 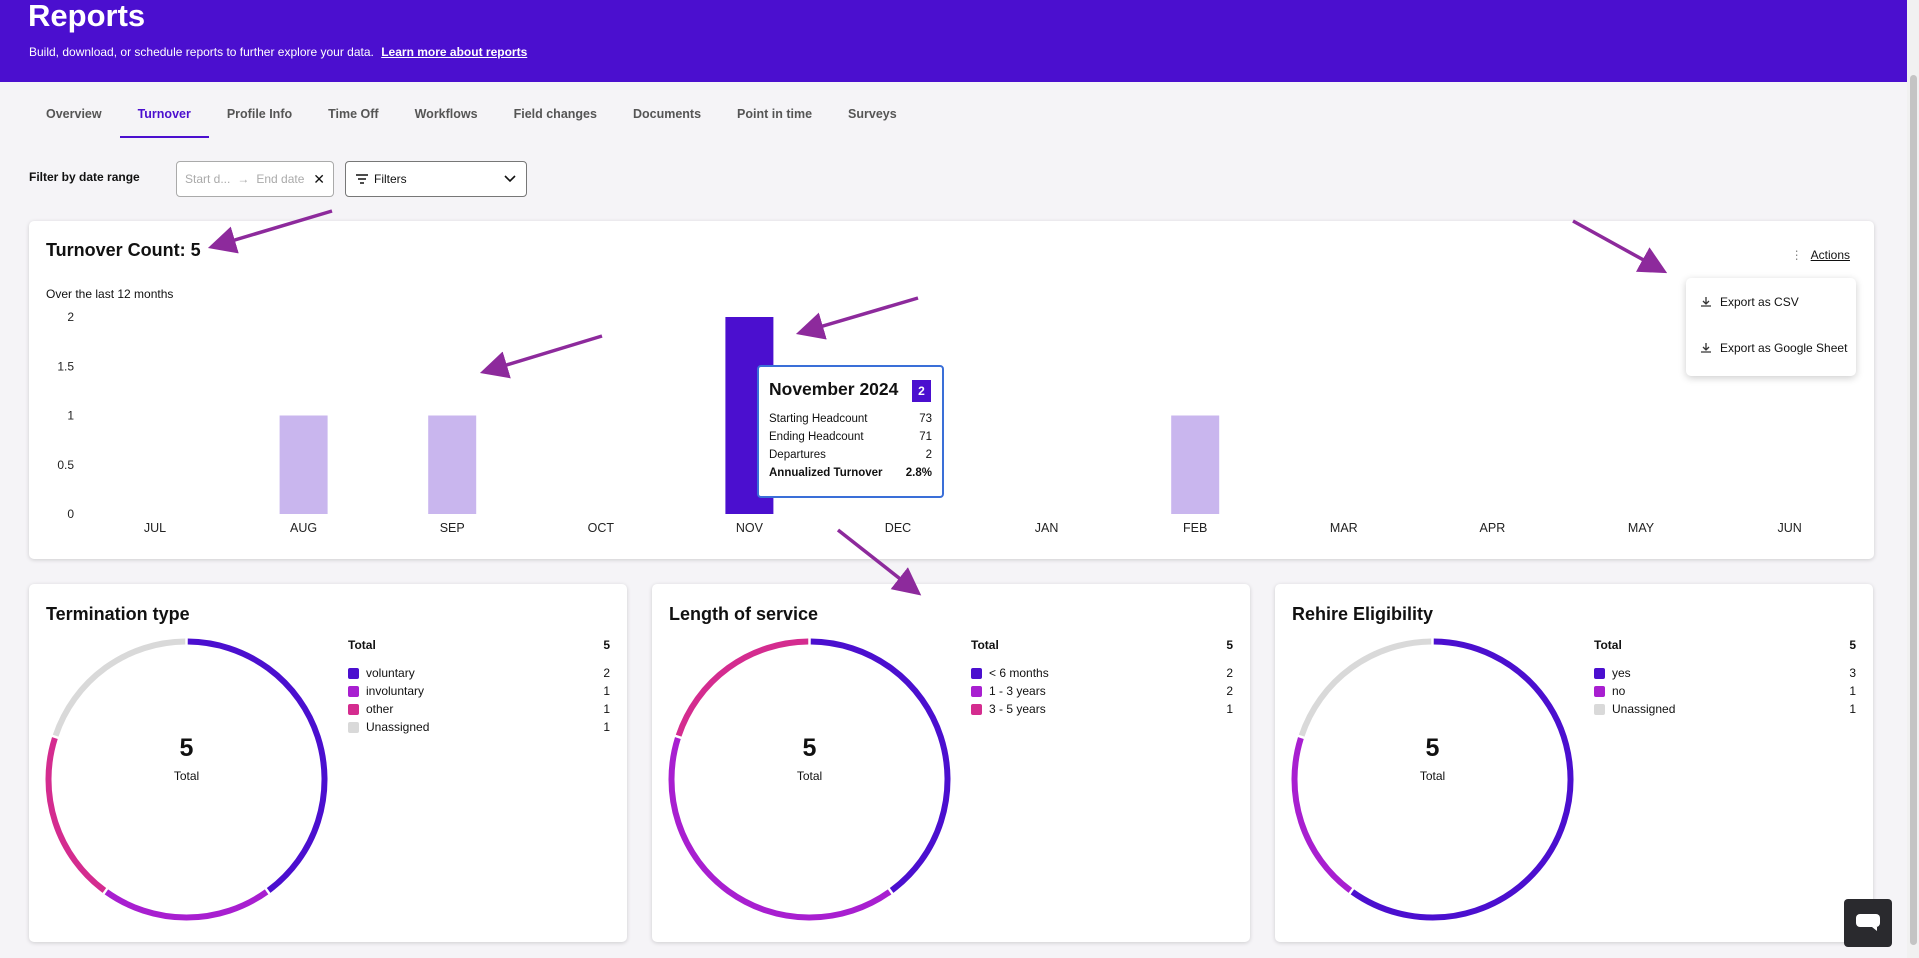 I want to click on tab-field-changes: Field changes, so click(x=555, y=114).